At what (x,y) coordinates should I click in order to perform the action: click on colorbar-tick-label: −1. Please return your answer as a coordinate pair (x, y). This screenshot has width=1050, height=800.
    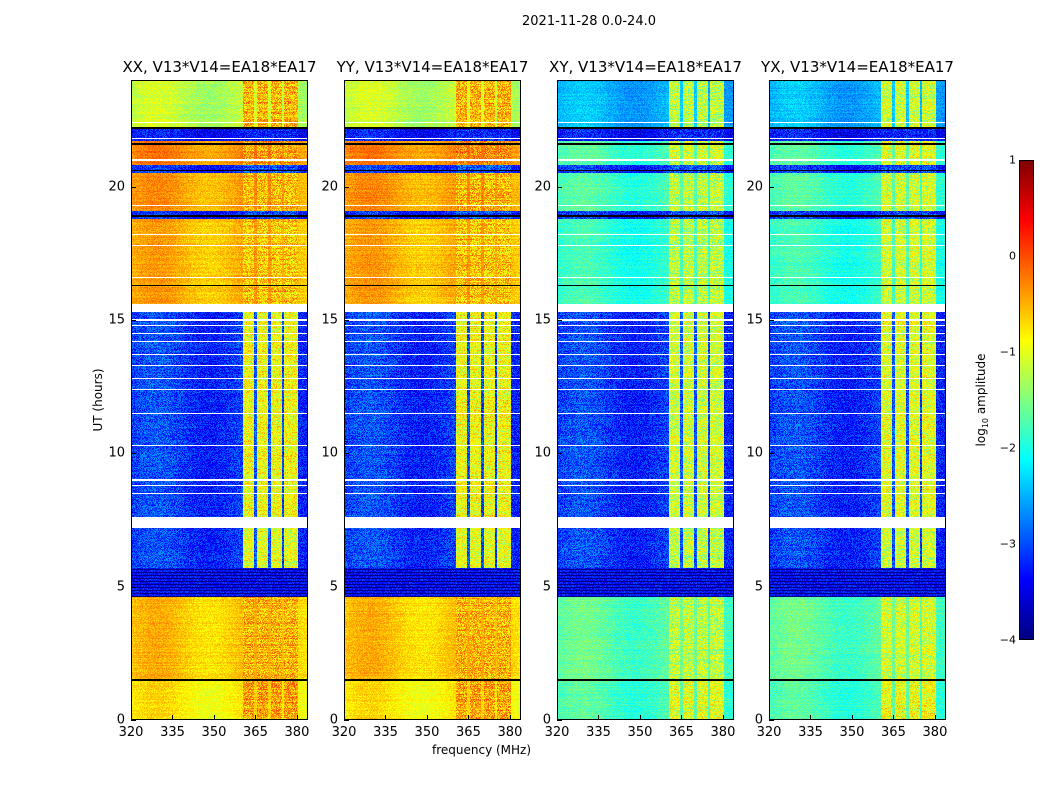
    Looking at the image, I should click on (1007, 352).